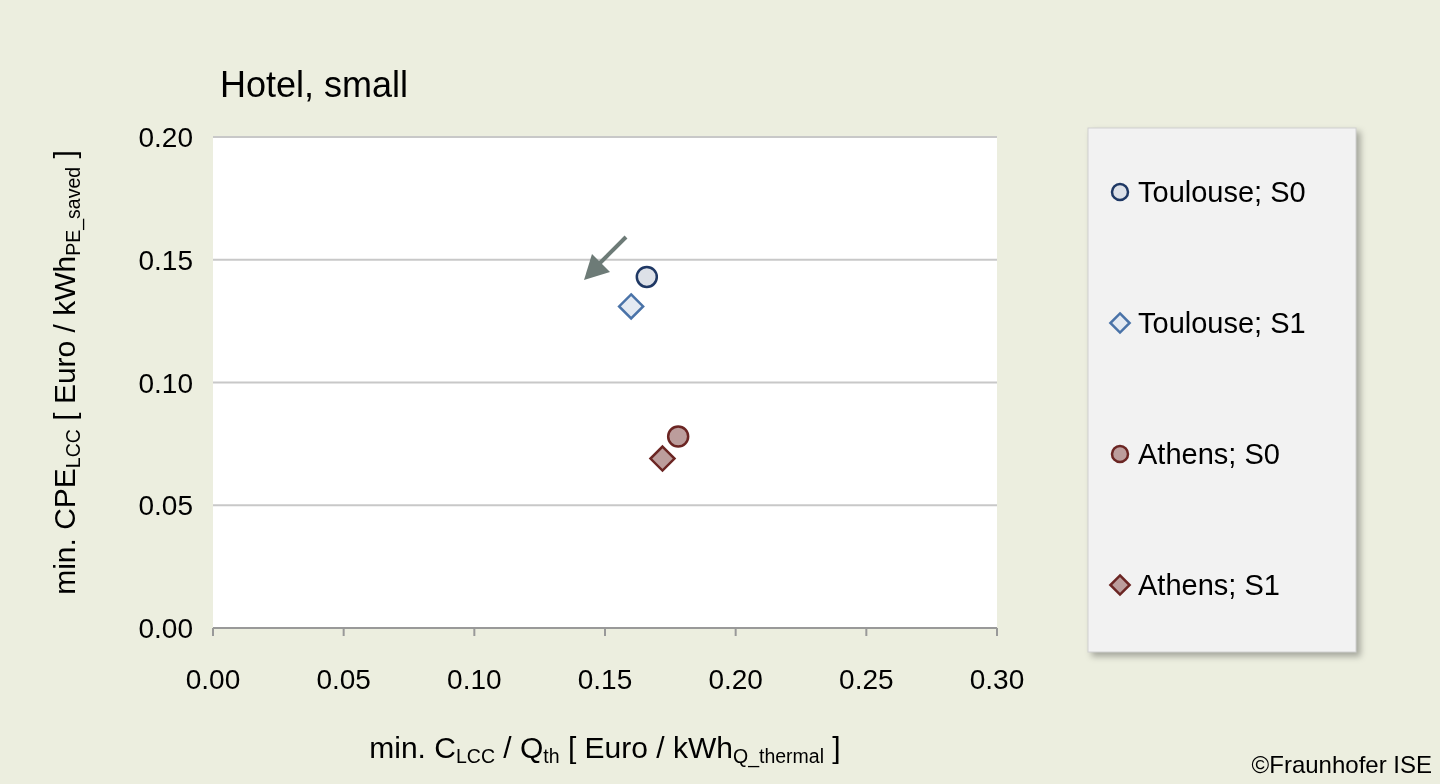 The image size is (1440, 784). Describe the element at coordinates (997, 679) in the screenshot. I see `x-tick-label: 0.30` at that location.